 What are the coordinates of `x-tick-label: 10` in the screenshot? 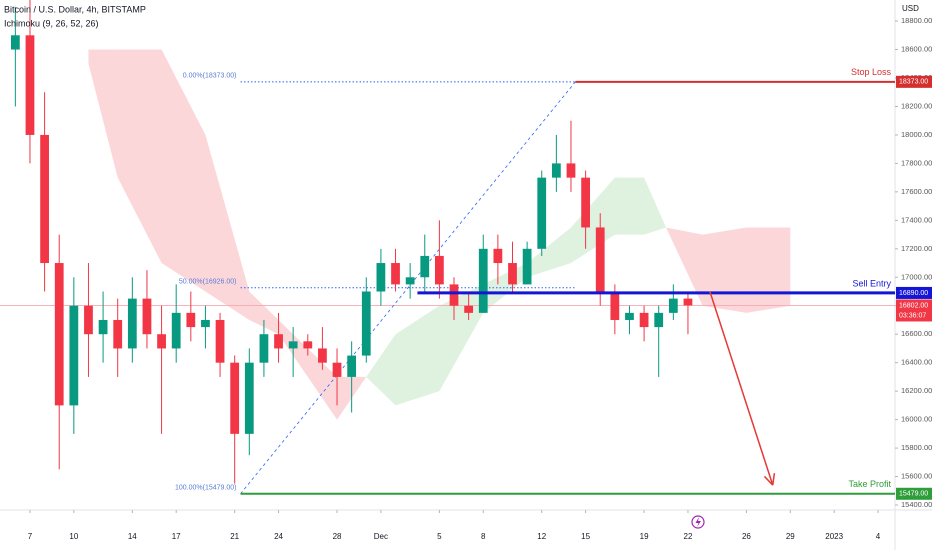 It's located at (73, 536).